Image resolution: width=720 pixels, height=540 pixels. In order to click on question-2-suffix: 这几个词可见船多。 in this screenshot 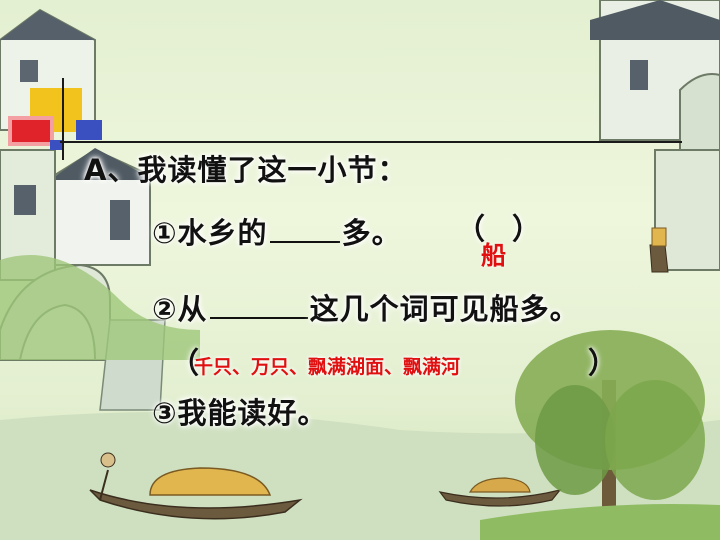, I will do `click(444, 309)`.